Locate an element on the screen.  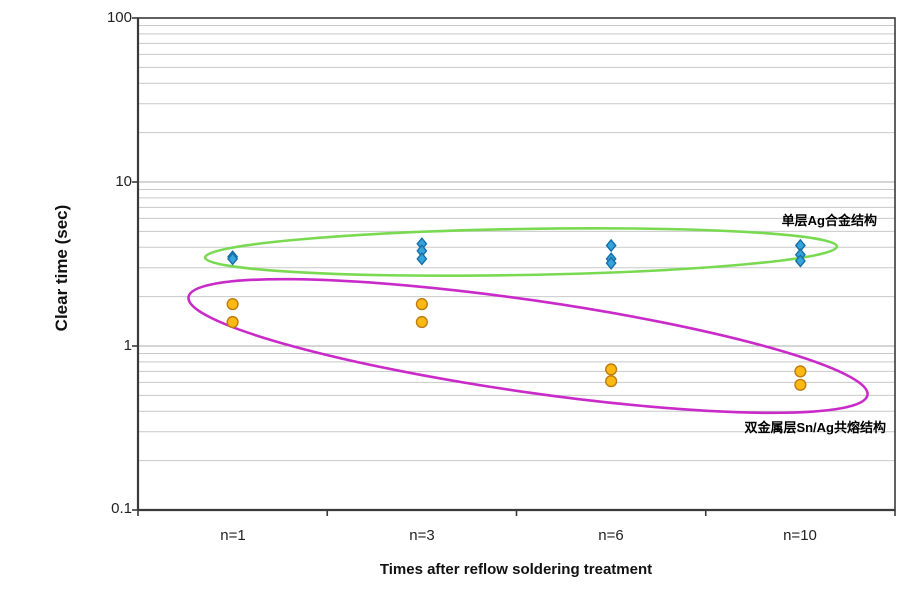
y-tick-label-0.1: 0.1 is located at coordinates (121, 508).